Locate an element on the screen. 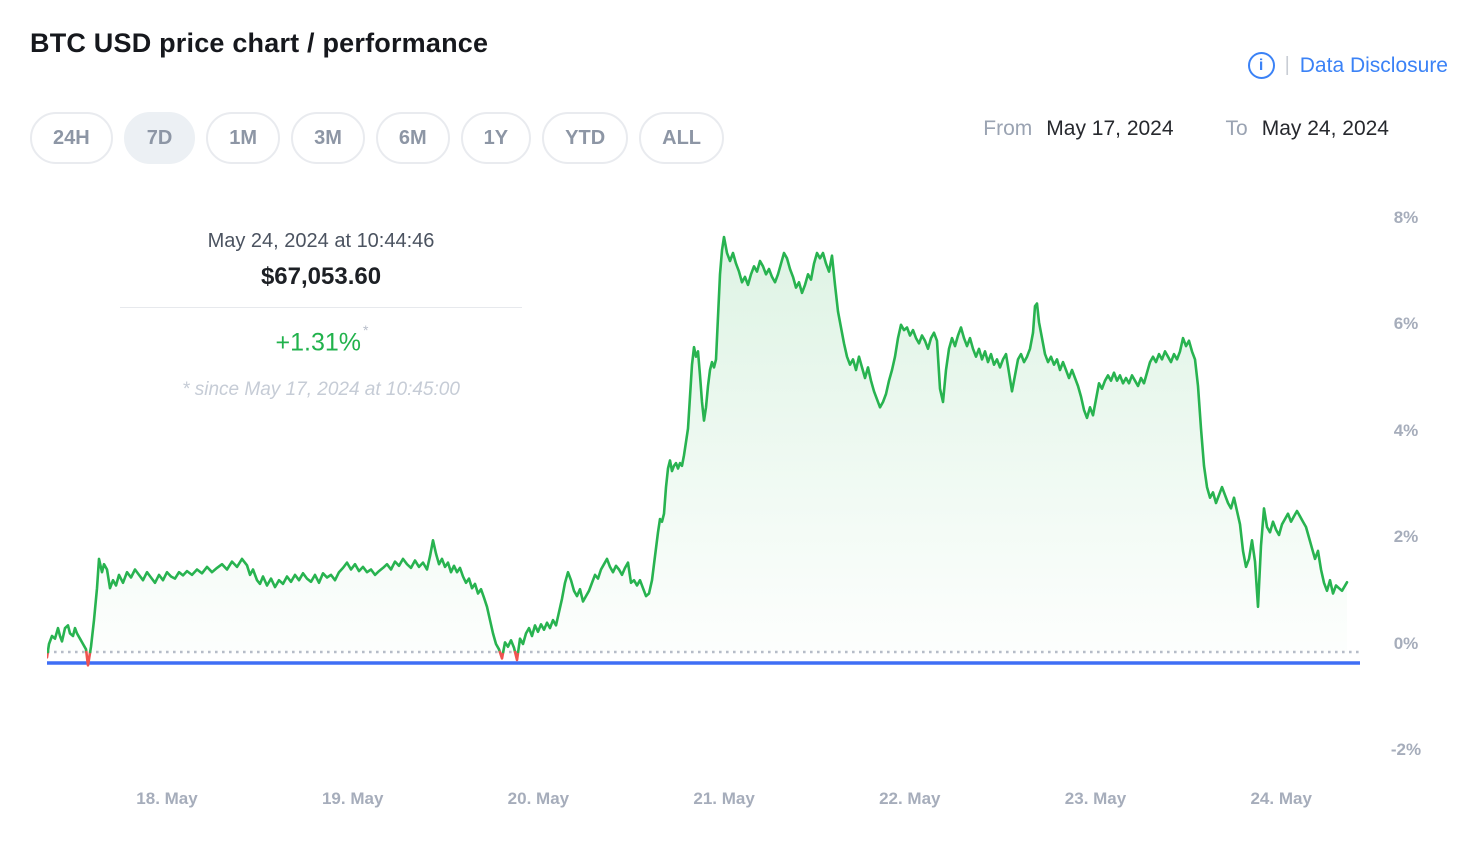 This screenshot has height=868, width=1476. tooltip-date: May 24, 2024 at 10:44:46 is located at coordinates (321, 241).